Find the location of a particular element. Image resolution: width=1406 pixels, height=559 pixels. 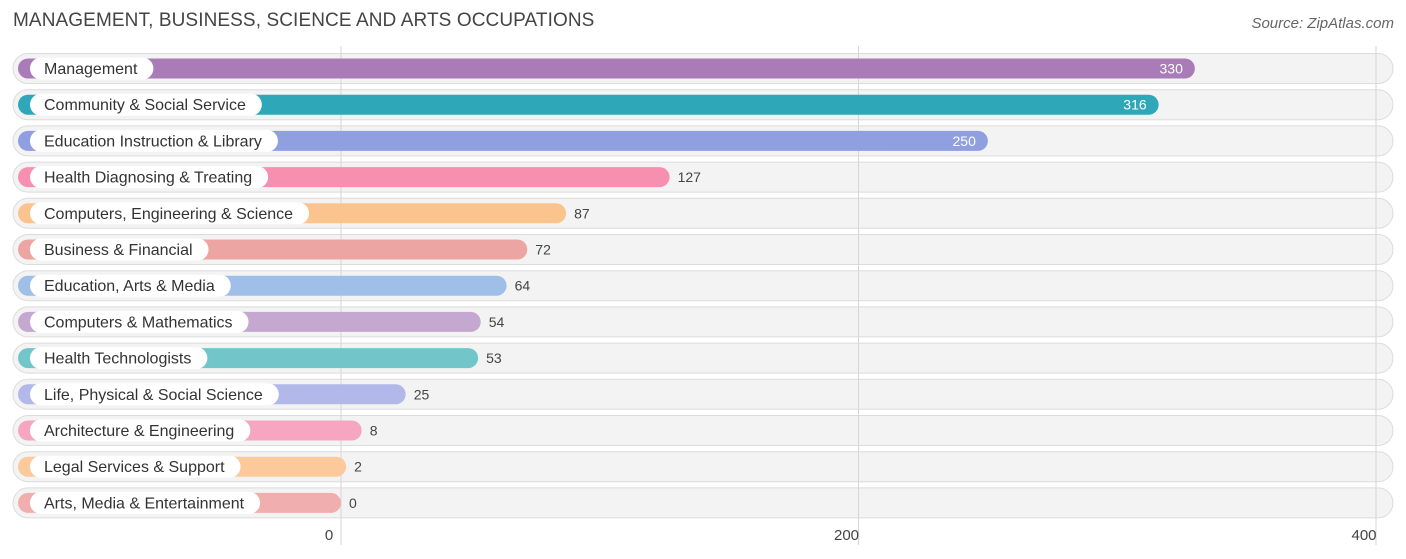

category-label: Education Instruction & Library is located at coordinates (153, 141).